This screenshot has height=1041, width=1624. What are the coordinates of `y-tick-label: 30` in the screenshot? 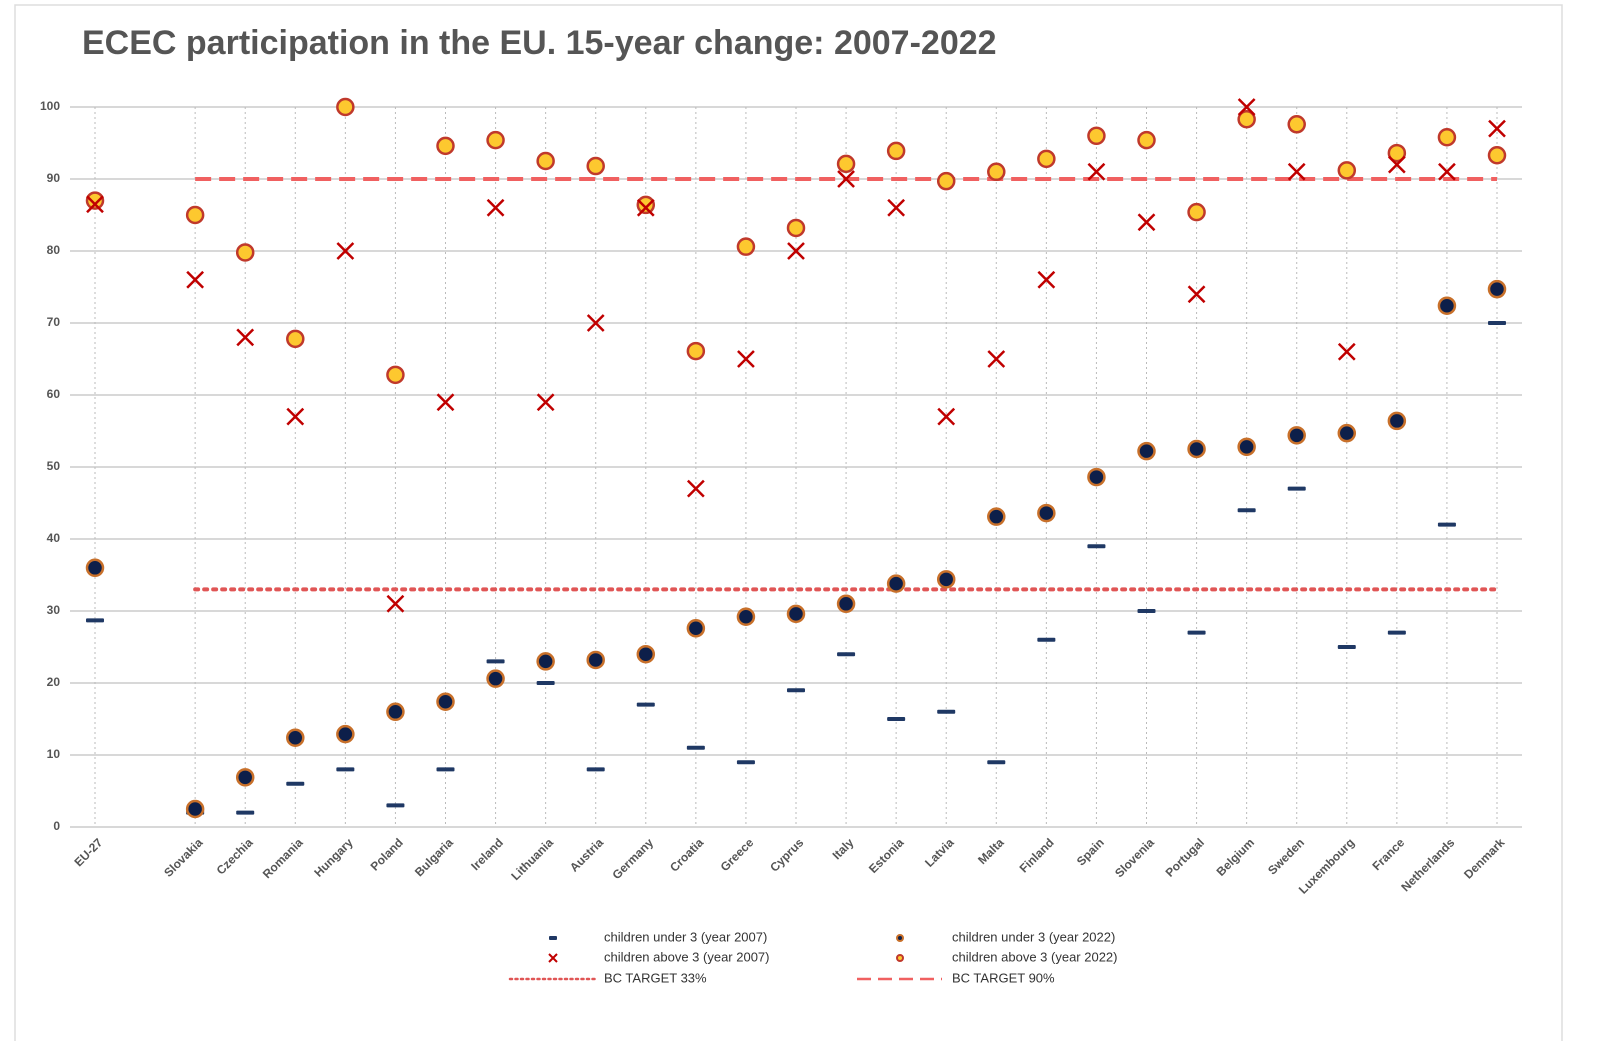 It's located at (54, 610).